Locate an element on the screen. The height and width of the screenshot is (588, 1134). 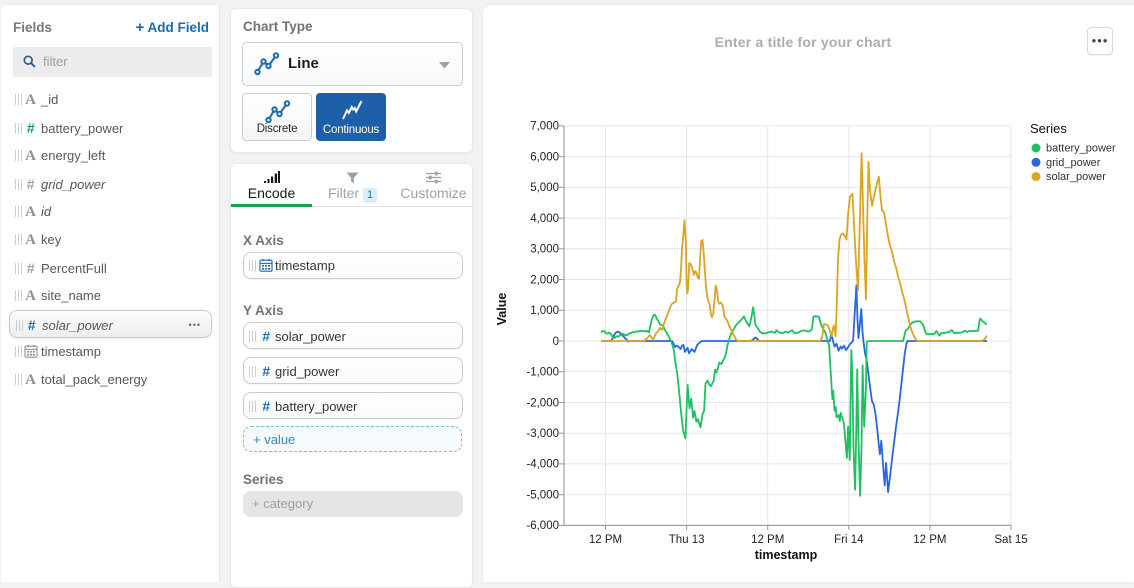
svg-text: -2,000 is located at coordinates (542, 403).